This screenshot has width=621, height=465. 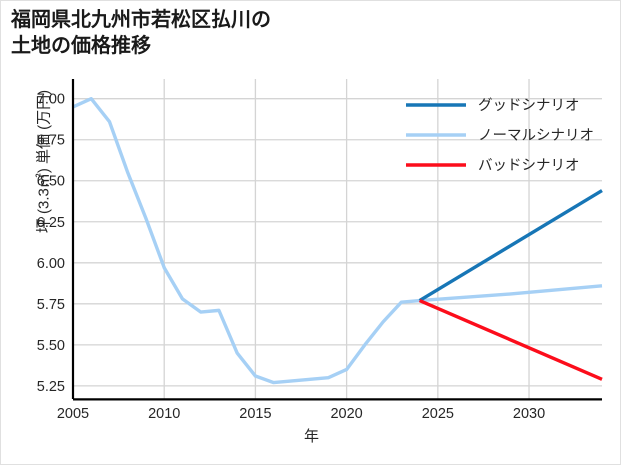 I want to click on legend-label: ノーマルシナリオ, so click(x=536, y=136).